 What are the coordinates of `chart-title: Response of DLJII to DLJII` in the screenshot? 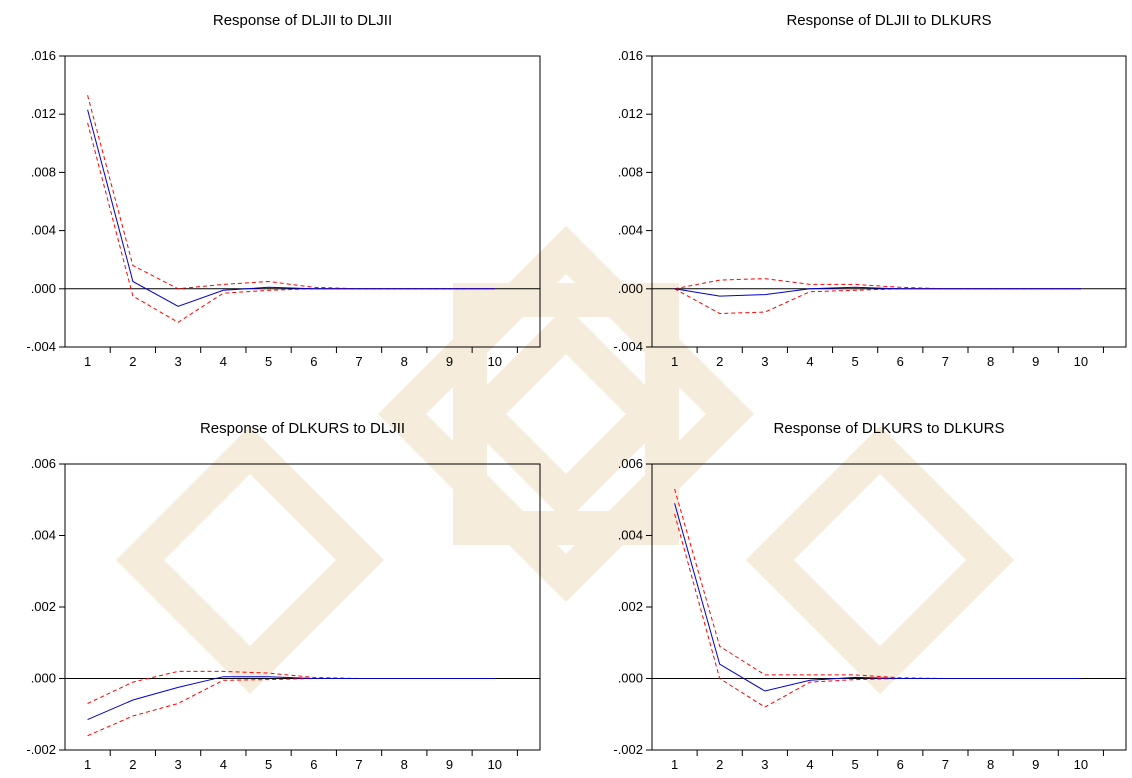 It's located at (302, 20).